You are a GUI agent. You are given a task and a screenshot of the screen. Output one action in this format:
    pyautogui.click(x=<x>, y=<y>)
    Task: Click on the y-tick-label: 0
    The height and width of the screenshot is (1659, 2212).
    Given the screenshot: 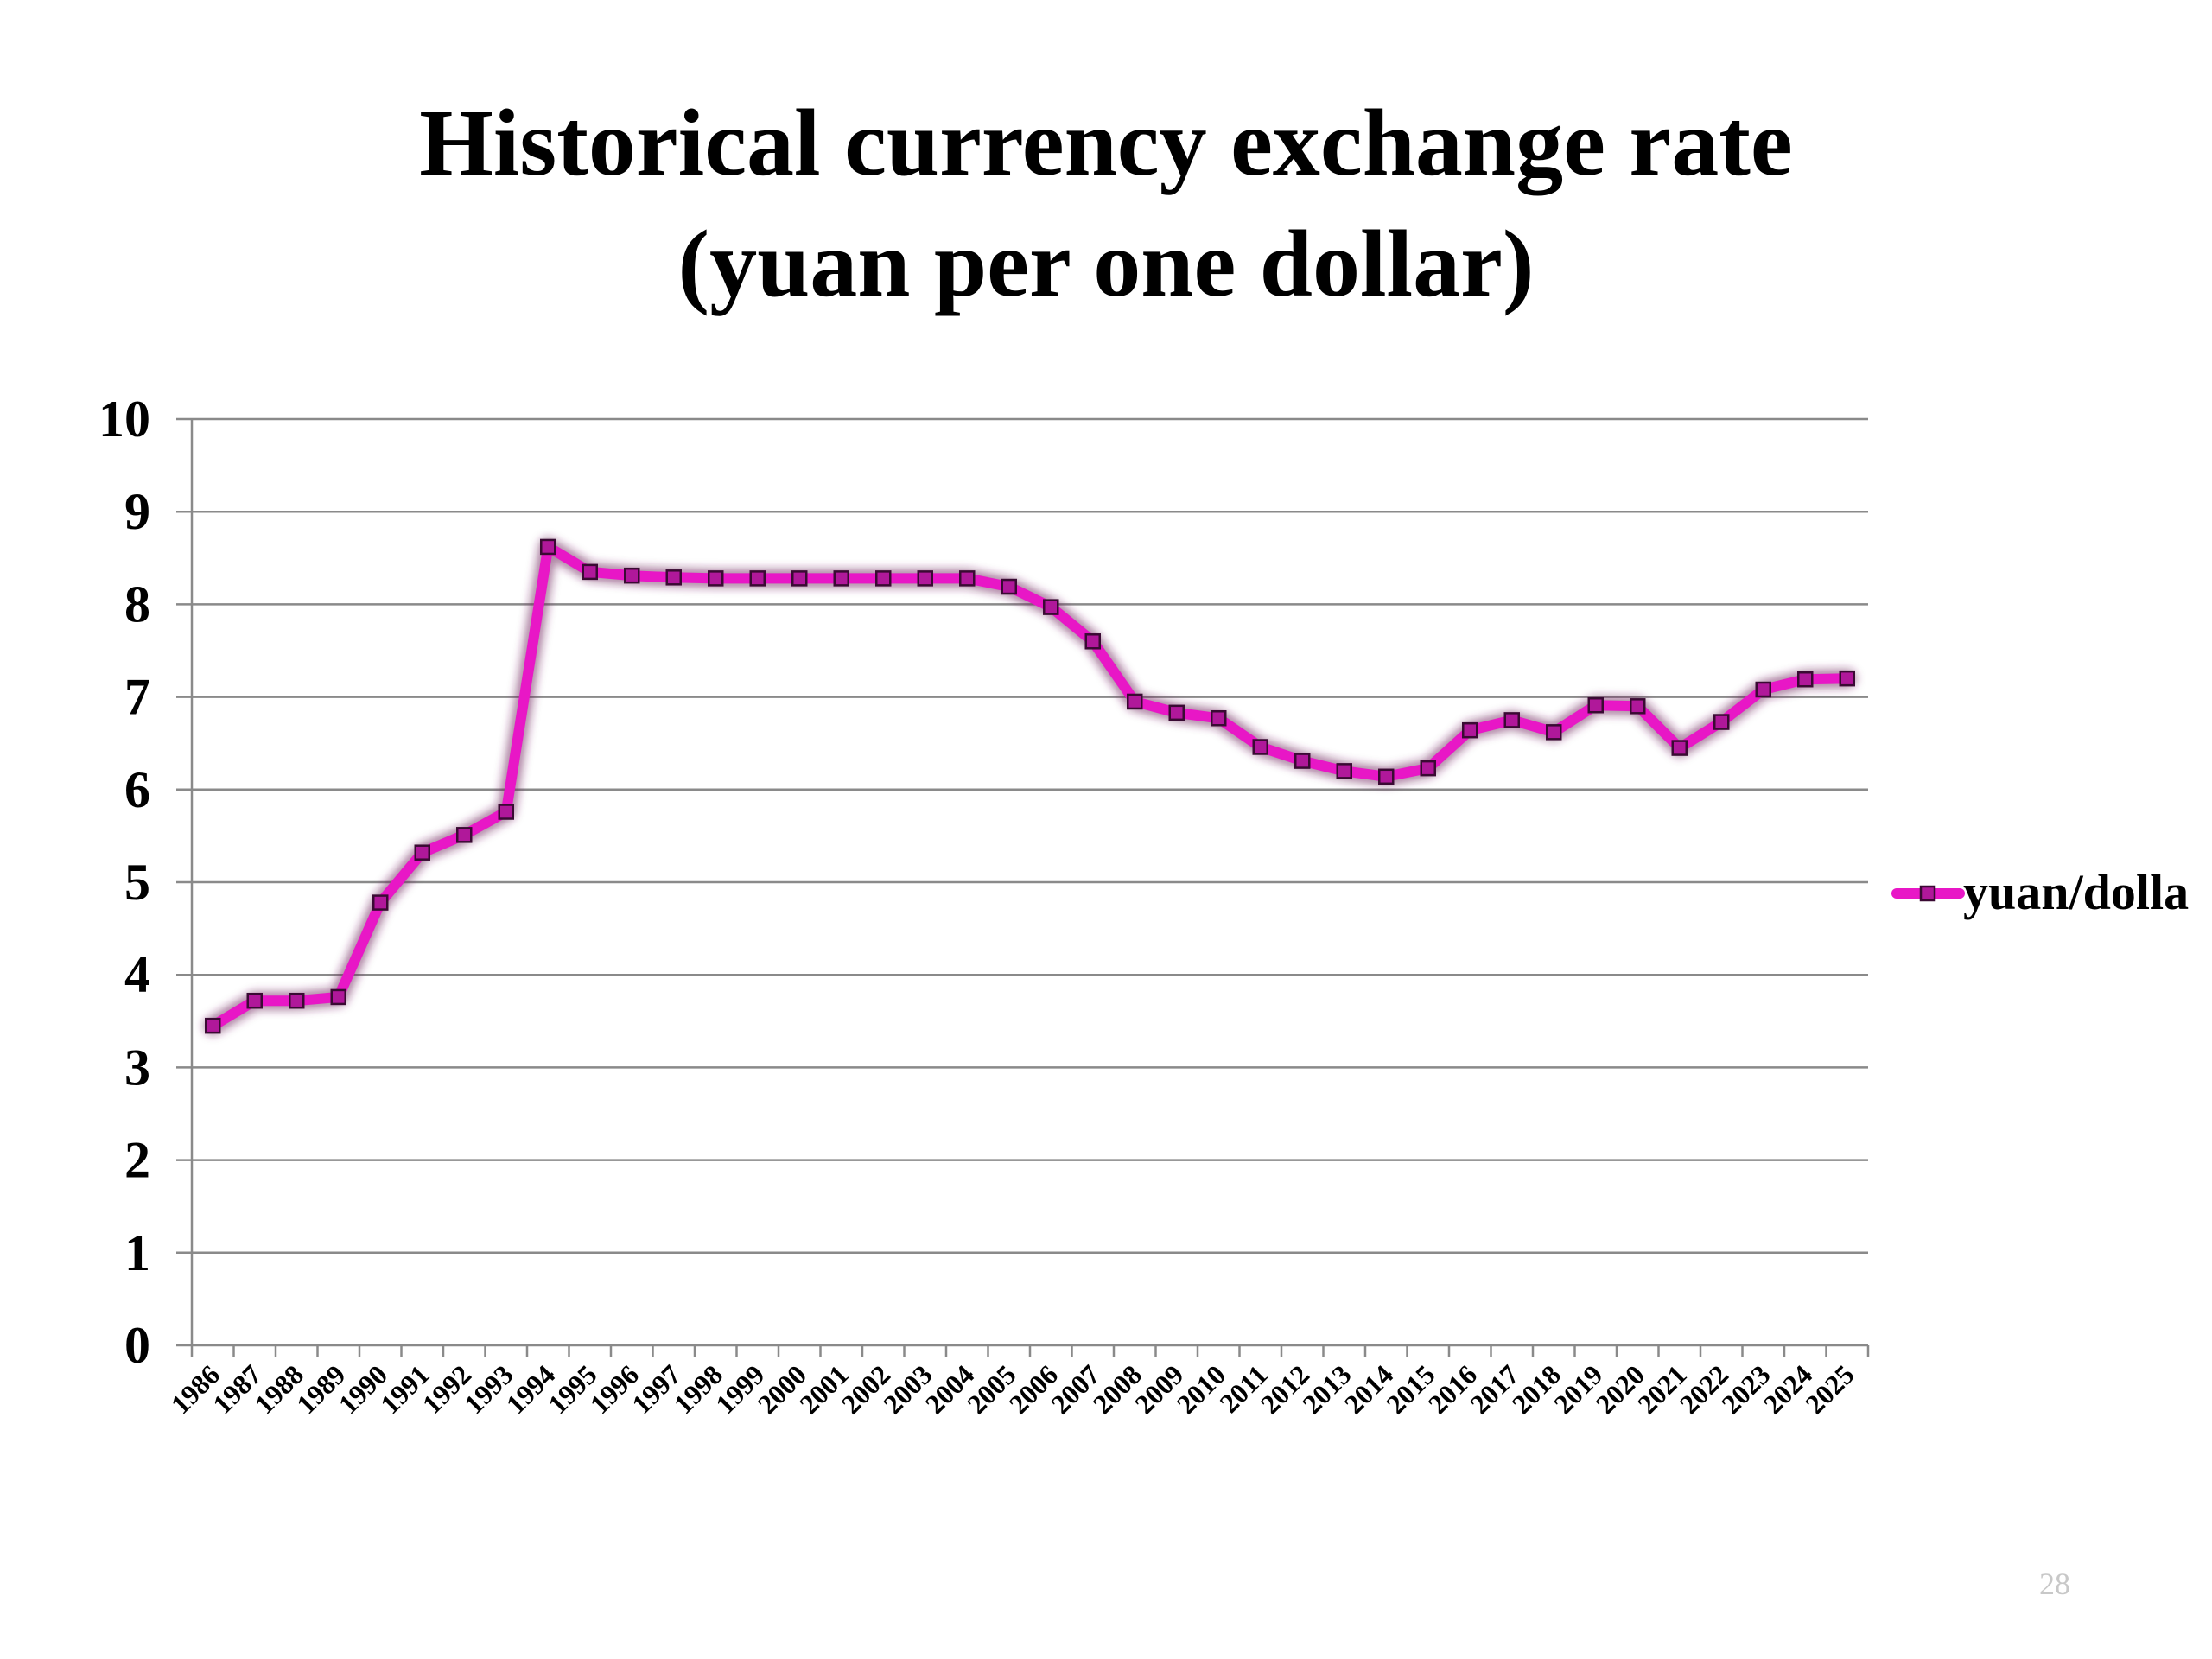 What is the action you would take?
    pyautogui.click(x=137, y=1345)
    